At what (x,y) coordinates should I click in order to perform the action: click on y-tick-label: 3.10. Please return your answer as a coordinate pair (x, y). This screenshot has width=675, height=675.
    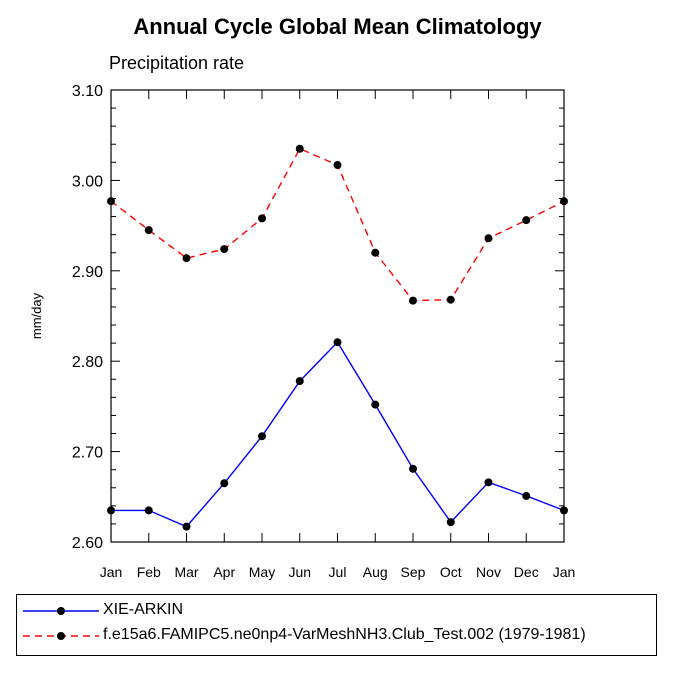
    Looking at the image, I should click on (87, 91).